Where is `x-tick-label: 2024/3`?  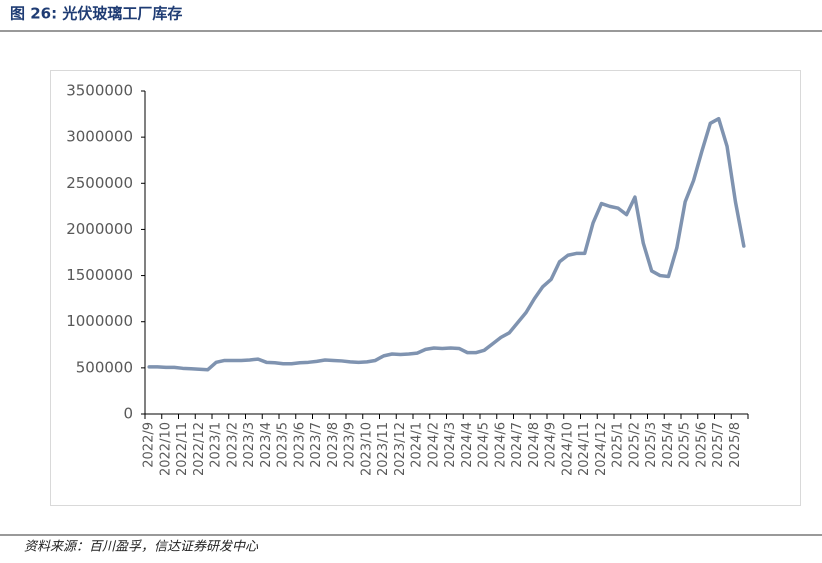 x-tick-label: 2024/3 is located at coordinates (450, 445).